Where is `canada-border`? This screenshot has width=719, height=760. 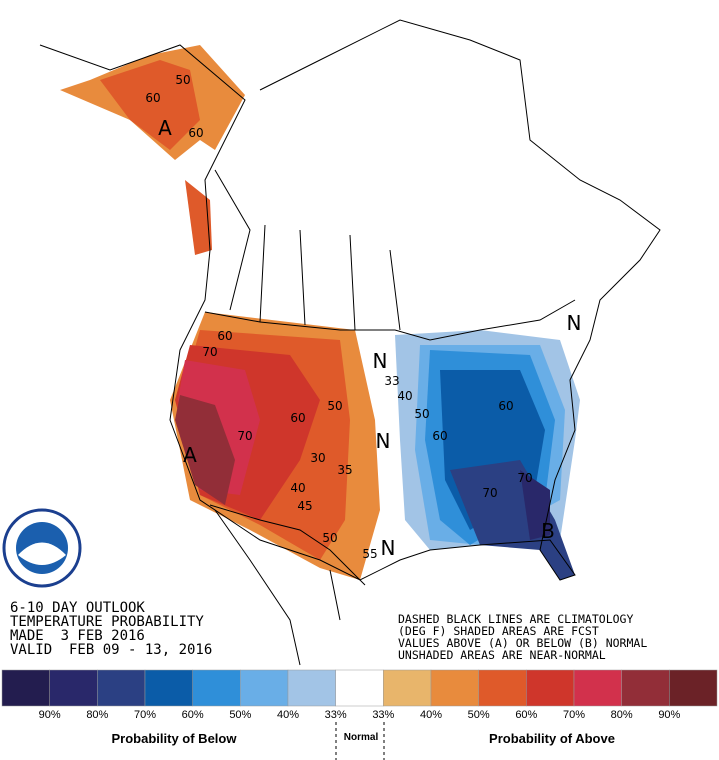
canada-border is located at coordinates (390, 320).